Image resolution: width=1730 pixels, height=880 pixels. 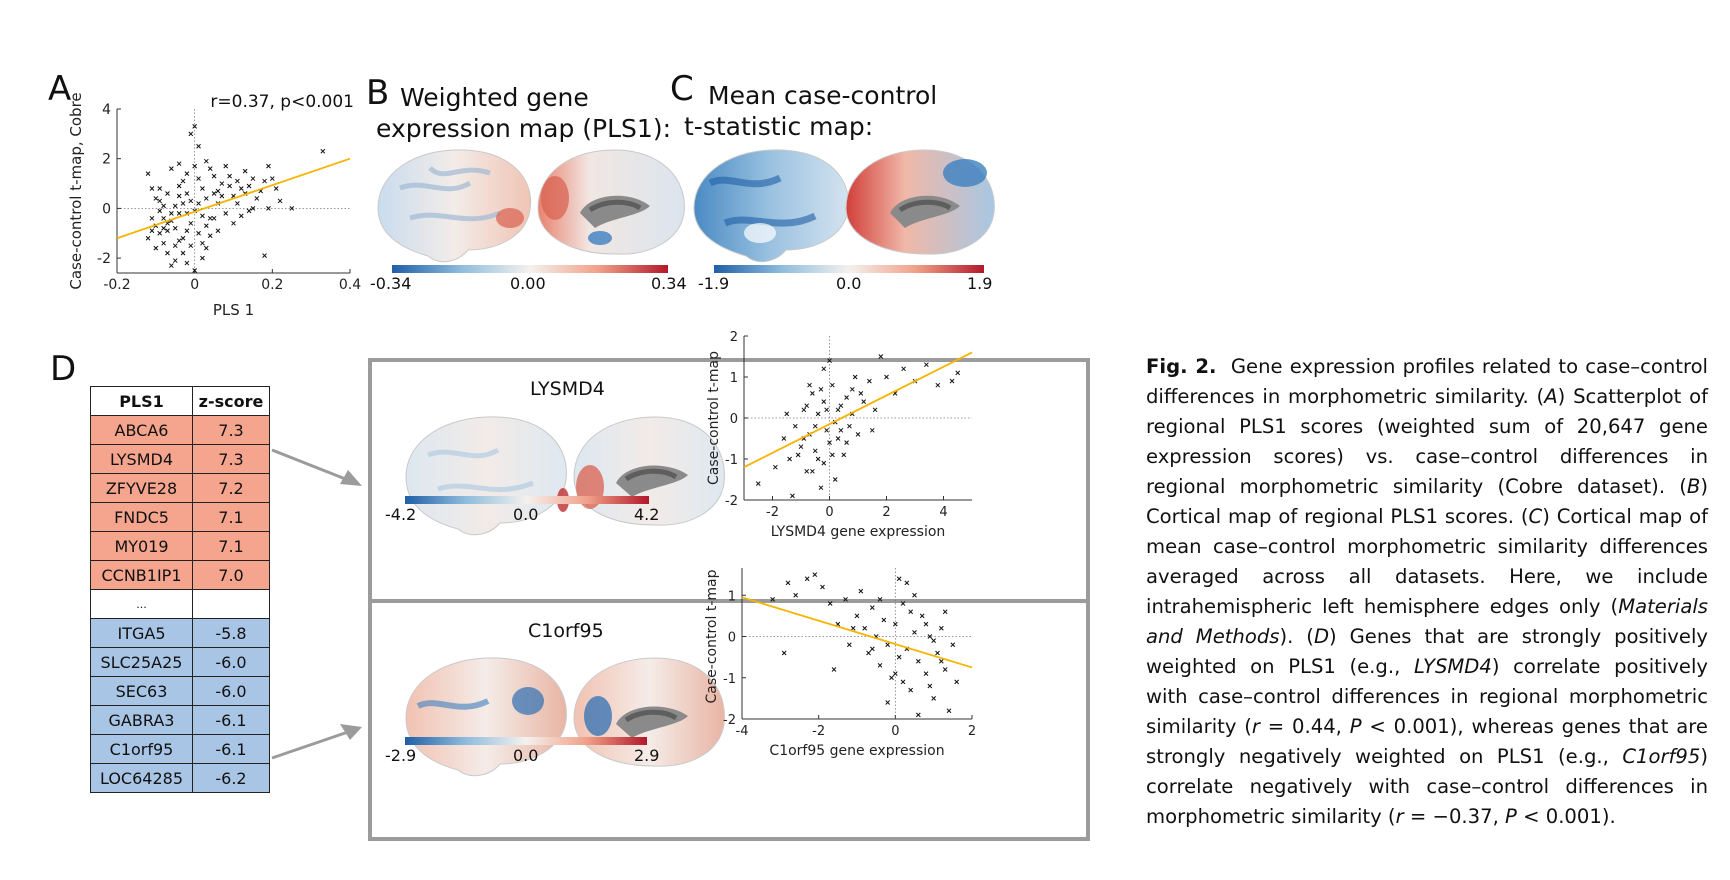 What do you see at coordinates (647, 514) in the screenshot?
I see `lysmd4-cbar-max: 4.2` at bounding box center [647, 514].